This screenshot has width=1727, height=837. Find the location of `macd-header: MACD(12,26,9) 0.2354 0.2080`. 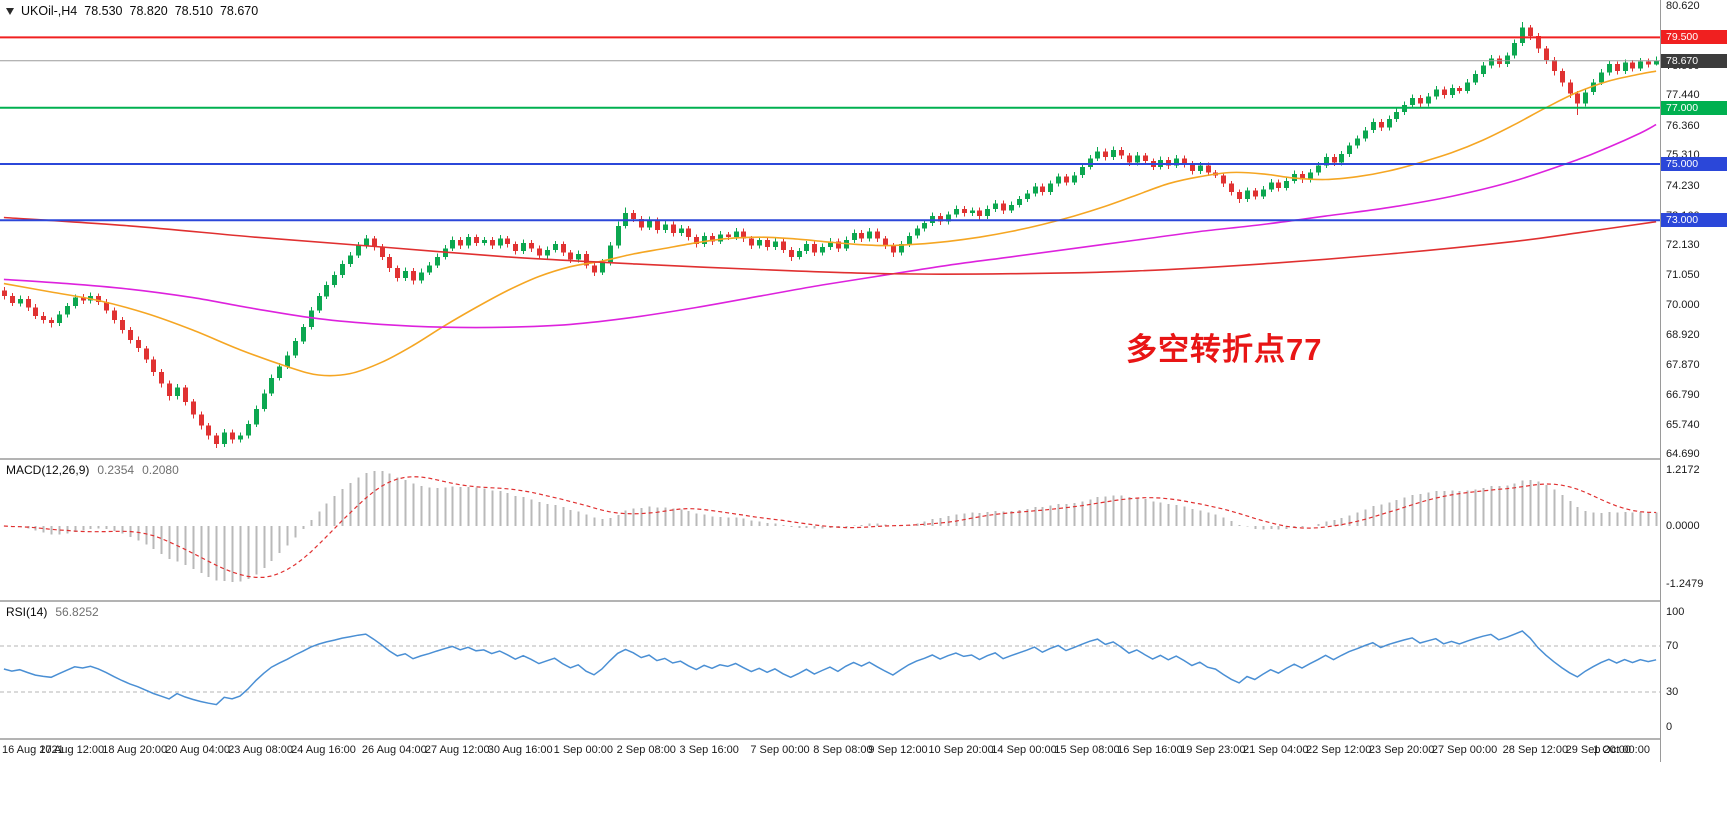

macd-header: MACD(12,26,9) 0.2354 0.2080 is located at coordinates (92, 470).